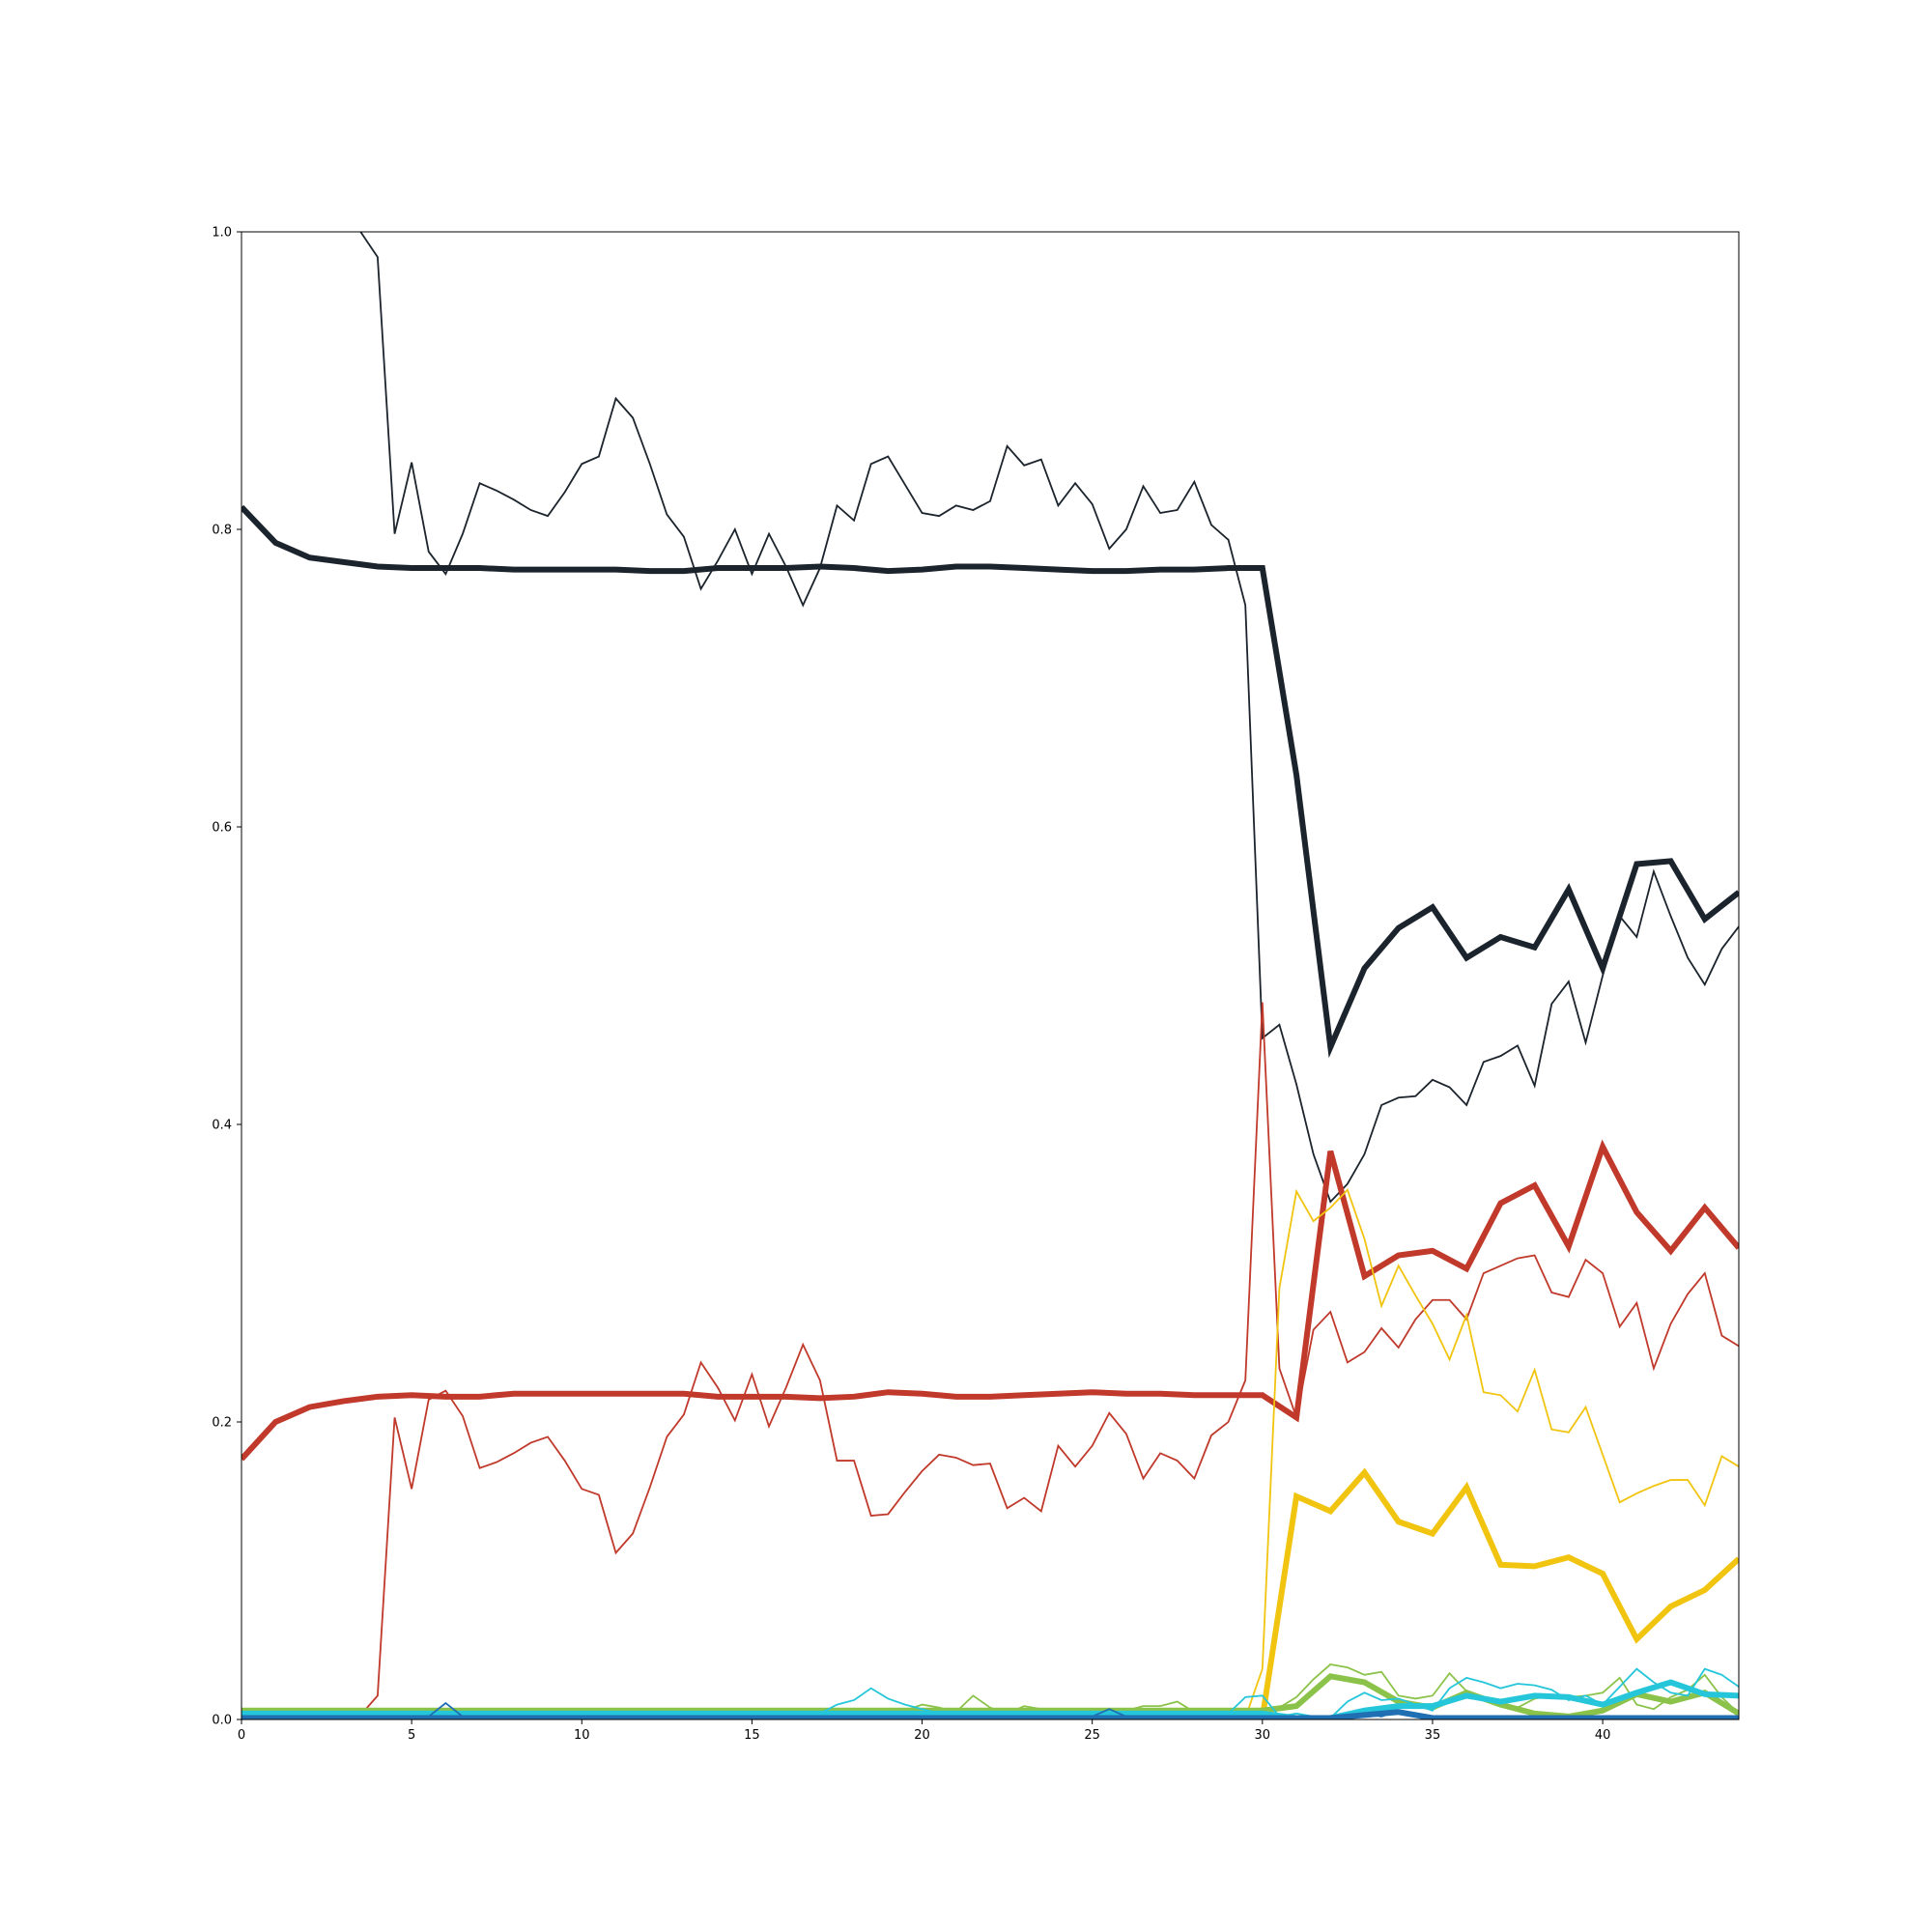 This screenshot has width=1932, height=1932. I want to click on x-tick-label: 30, so click(1263, 1735).